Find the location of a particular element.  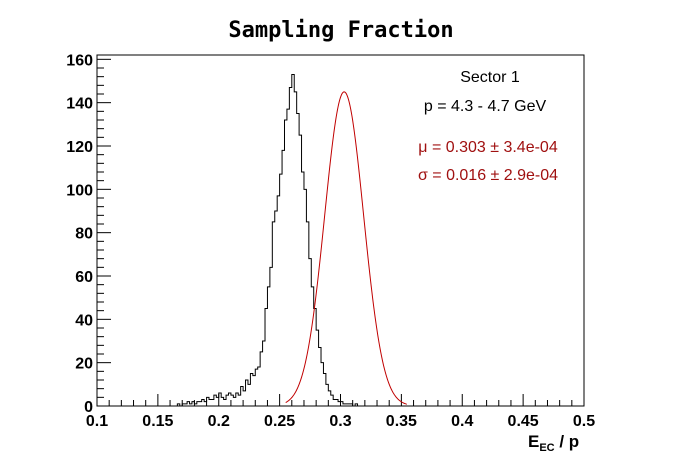

x-axis-label-main: E is located at coordinates (533, 441).